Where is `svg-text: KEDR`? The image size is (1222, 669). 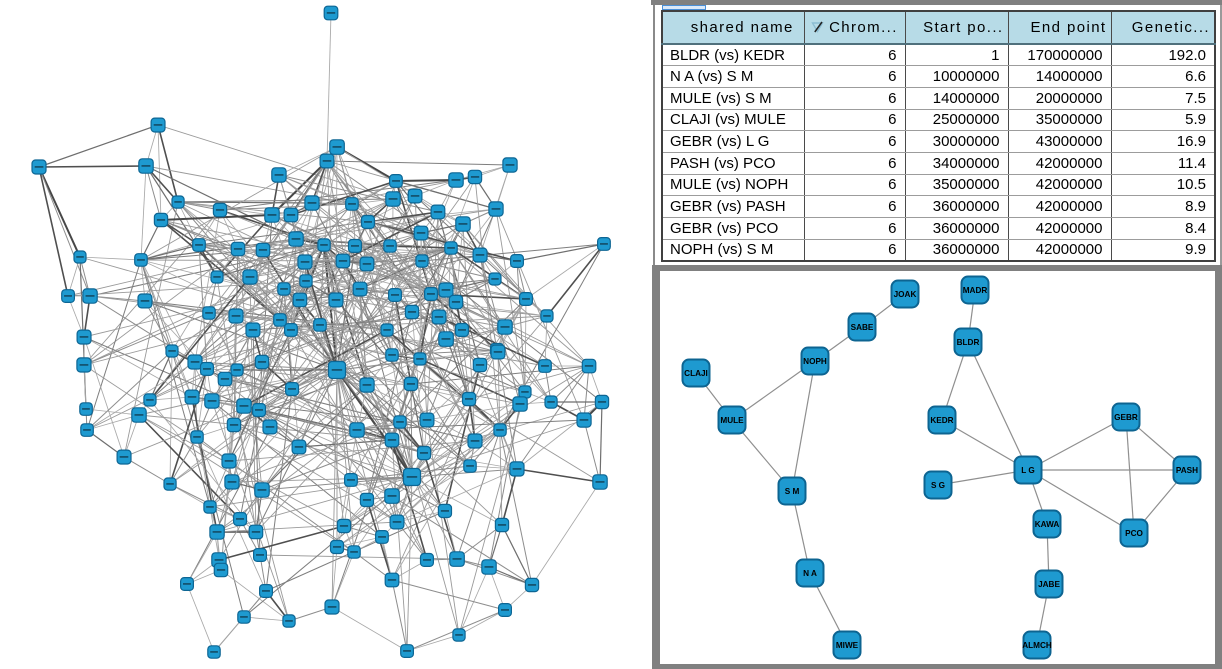 svg-text: KEDR is located at coordinates (941, 420).